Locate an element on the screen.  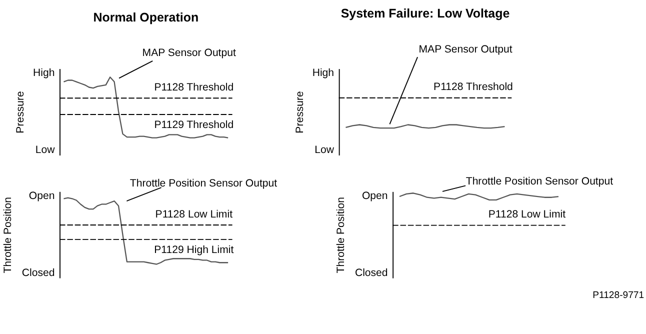
ref-line-label: P1129 Threshold is located at coordinates (194, 124).